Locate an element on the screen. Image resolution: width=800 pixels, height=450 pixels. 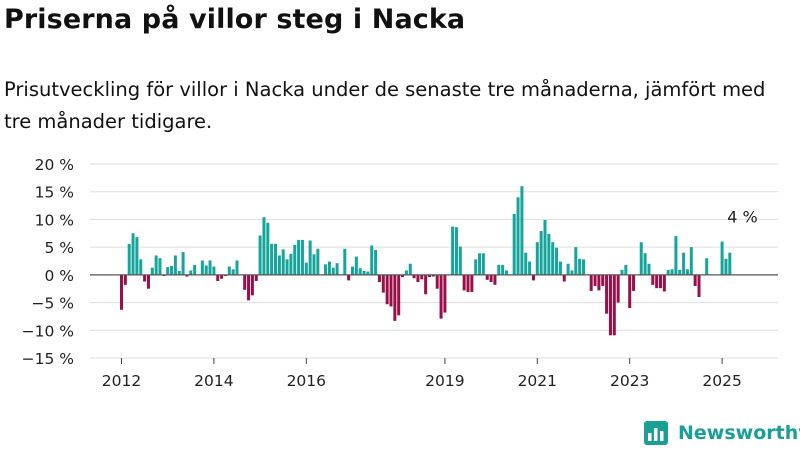
y-tick-label: 0 % is located at coordinates (59, 276).